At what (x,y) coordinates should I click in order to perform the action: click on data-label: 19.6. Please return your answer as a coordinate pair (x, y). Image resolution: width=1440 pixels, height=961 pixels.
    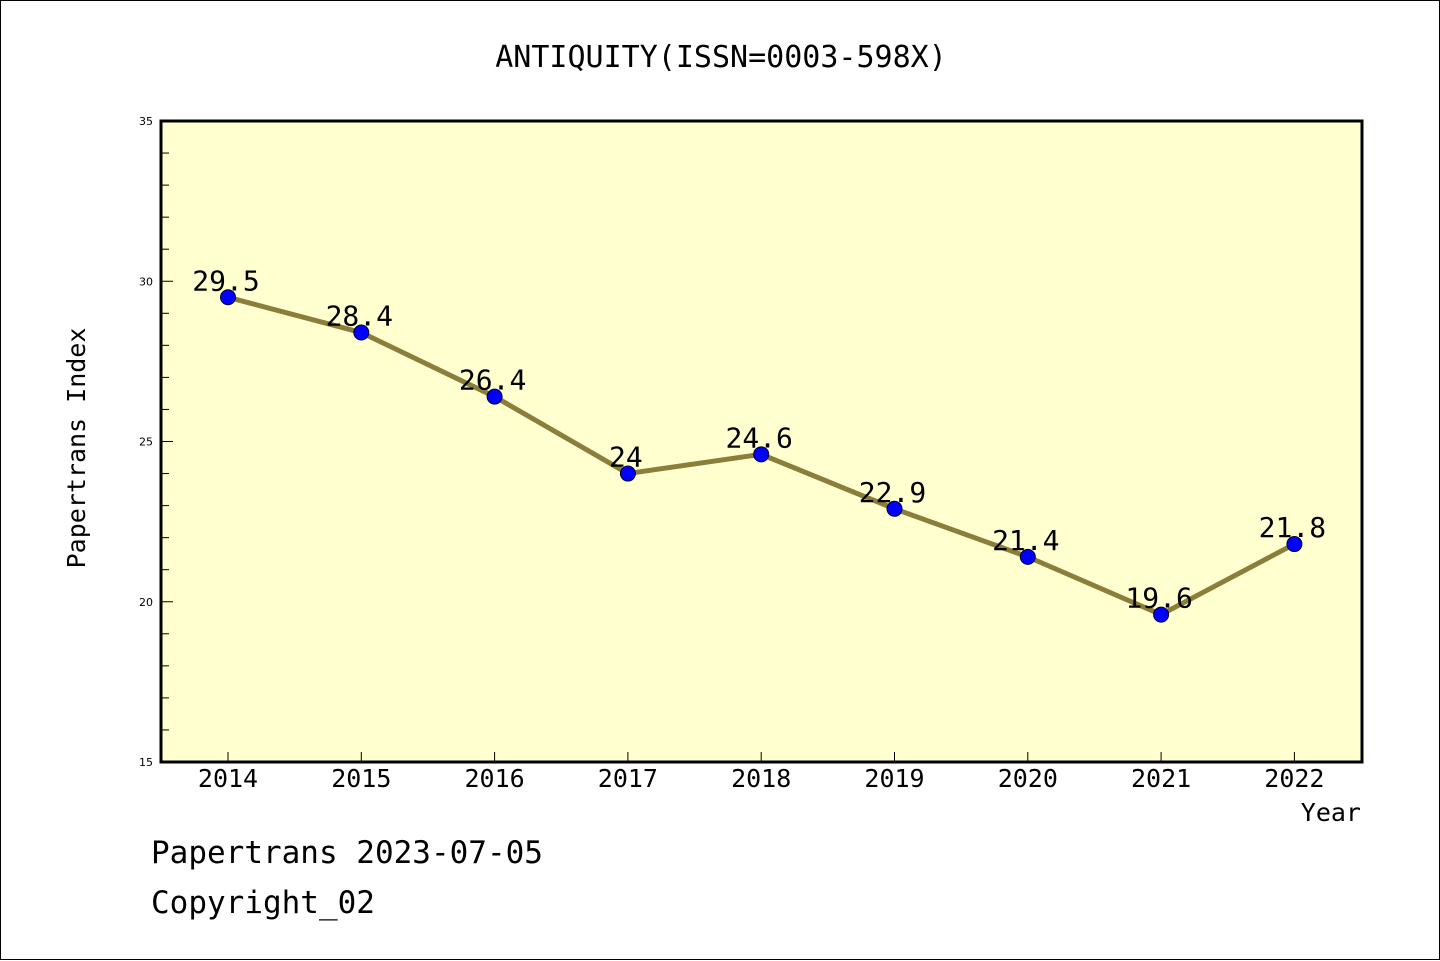
    Looking at the image, I should click on (1158, 598).